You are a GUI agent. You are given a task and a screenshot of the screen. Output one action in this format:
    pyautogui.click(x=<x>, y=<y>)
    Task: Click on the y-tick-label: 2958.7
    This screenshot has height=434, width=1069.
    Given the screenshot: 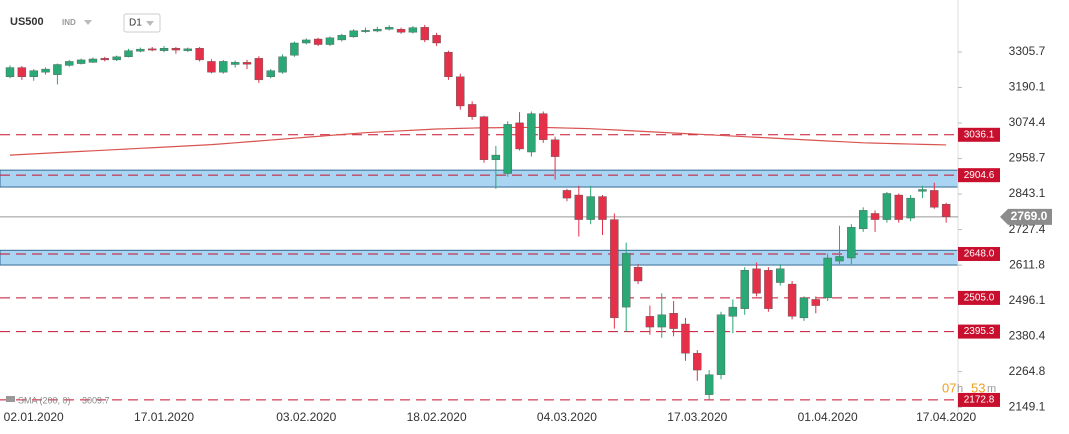 What is the action you would take?
    pyautogui.click(x=1027, y=158)
    